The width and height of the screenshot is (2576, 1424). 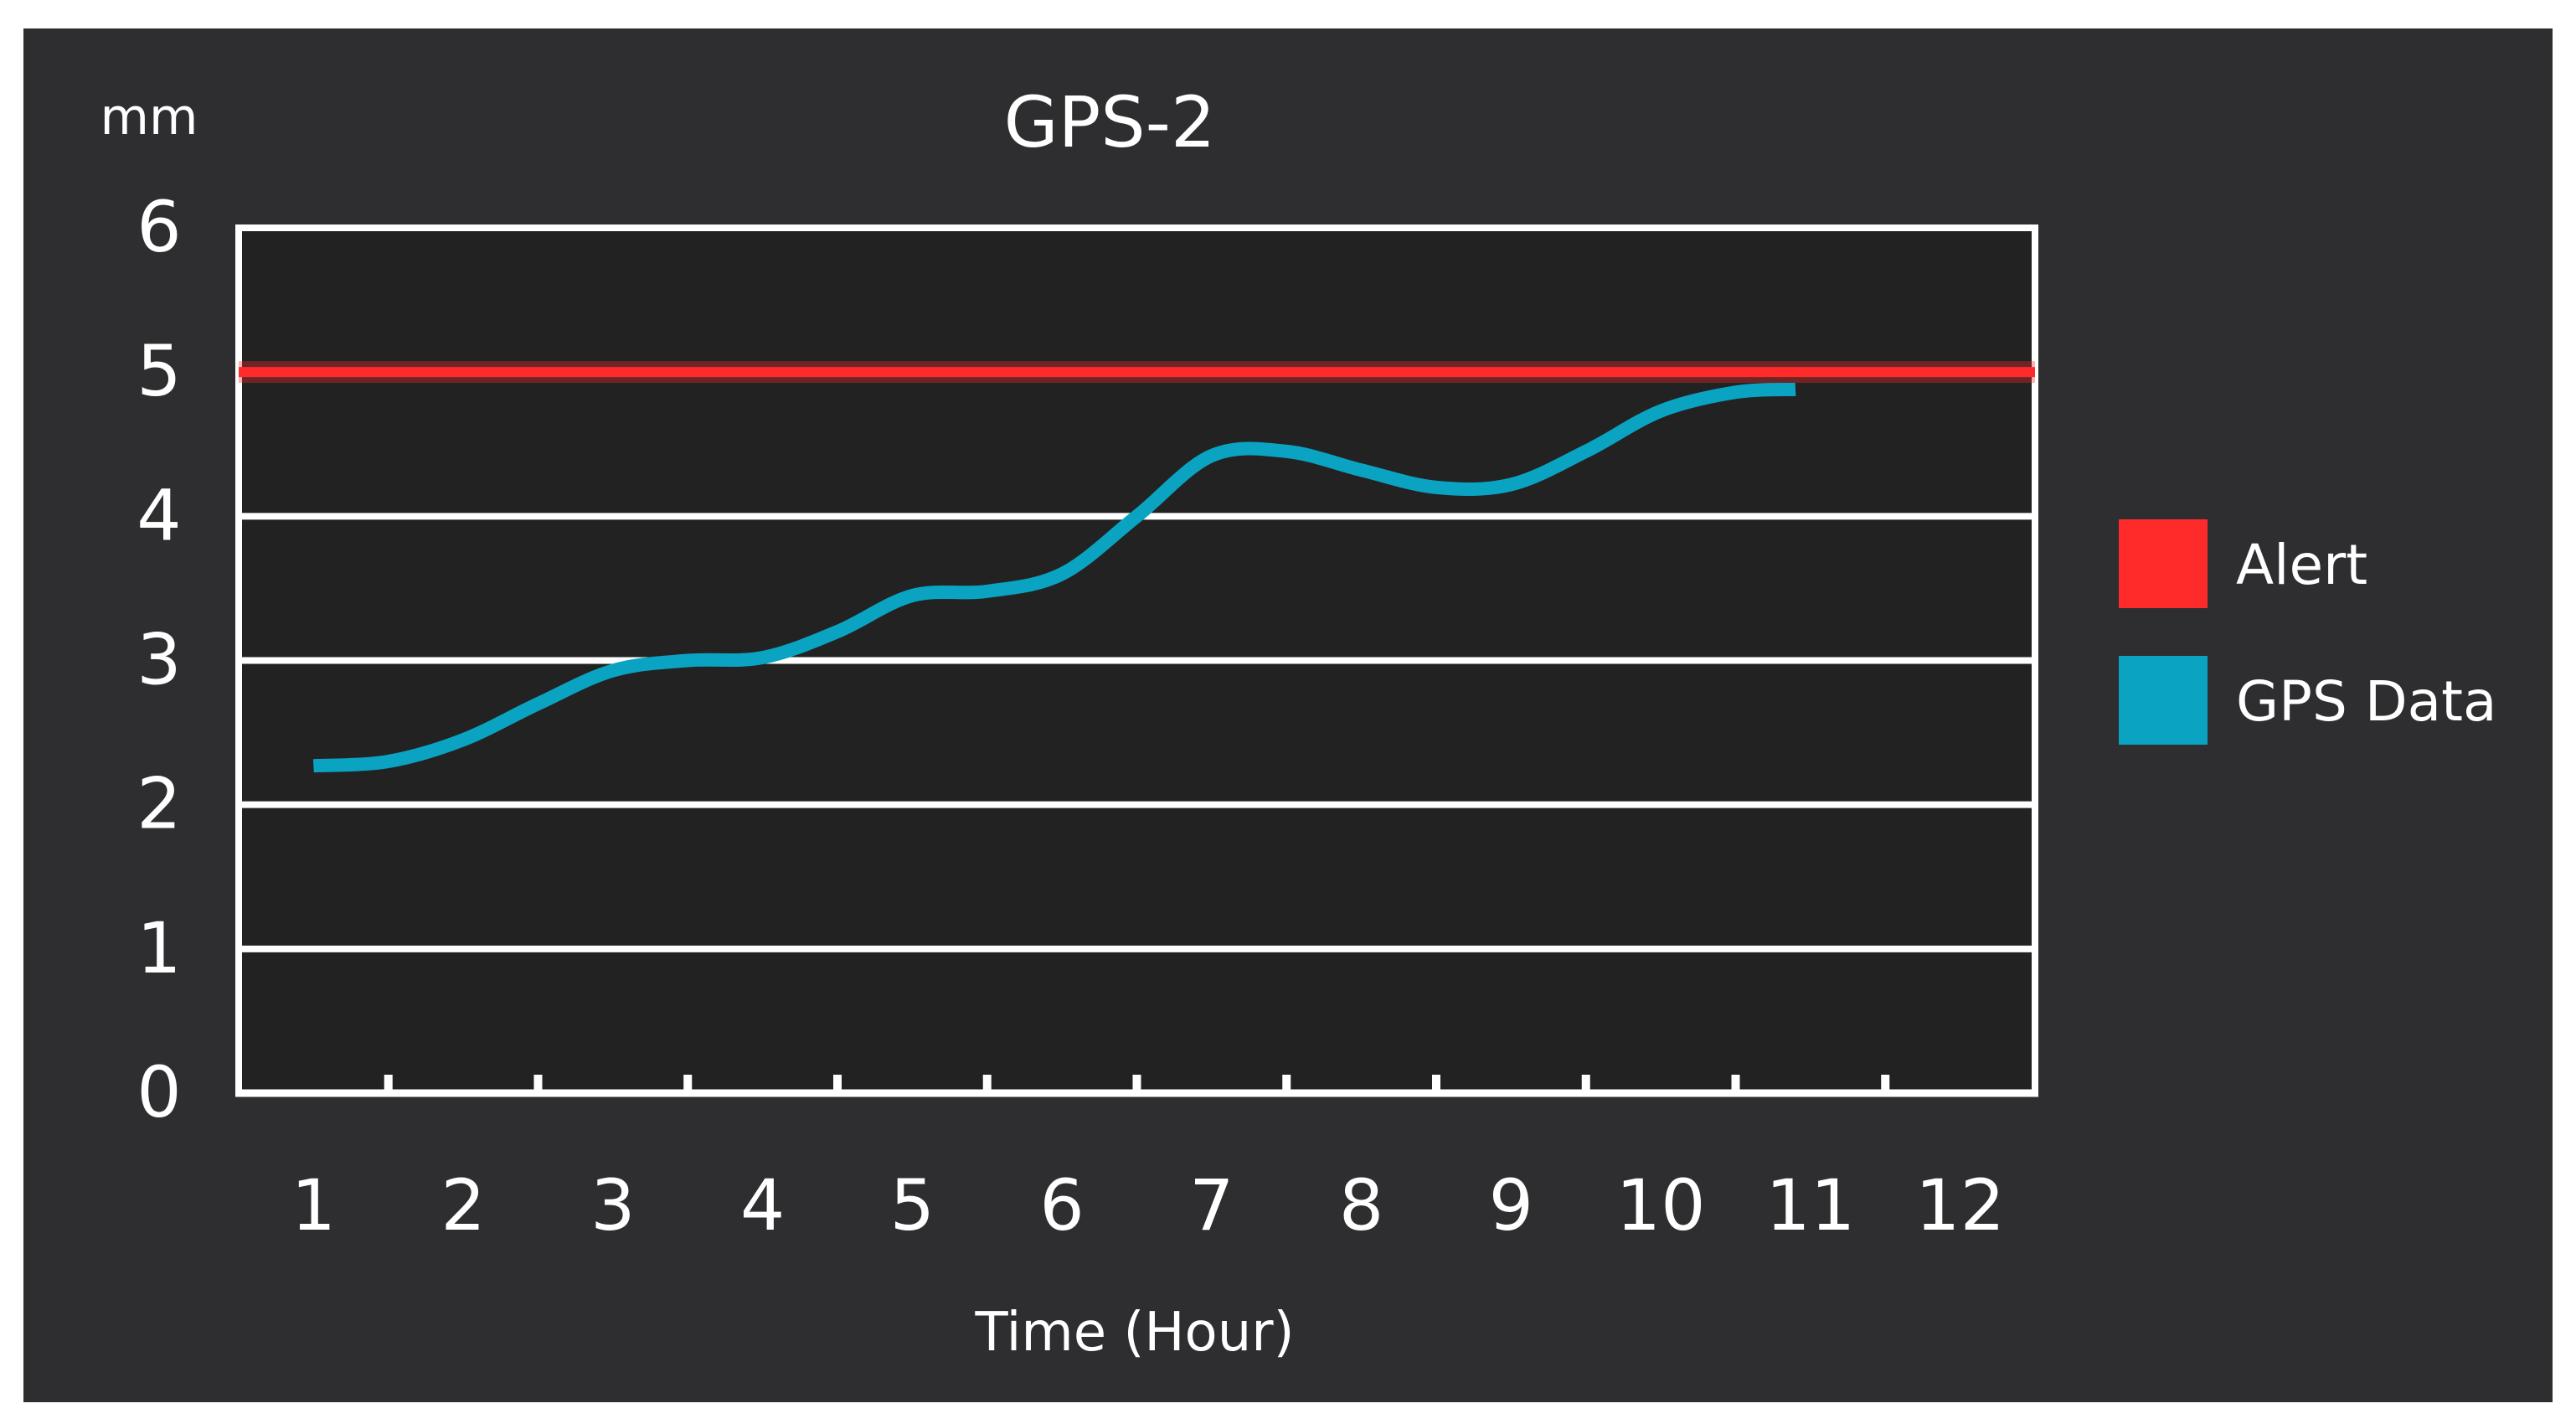 What do you see at coordinates (1211, 1205) in the screenshot?
I see `x-tick-label: 7` at bounding box center [1211, 1205].